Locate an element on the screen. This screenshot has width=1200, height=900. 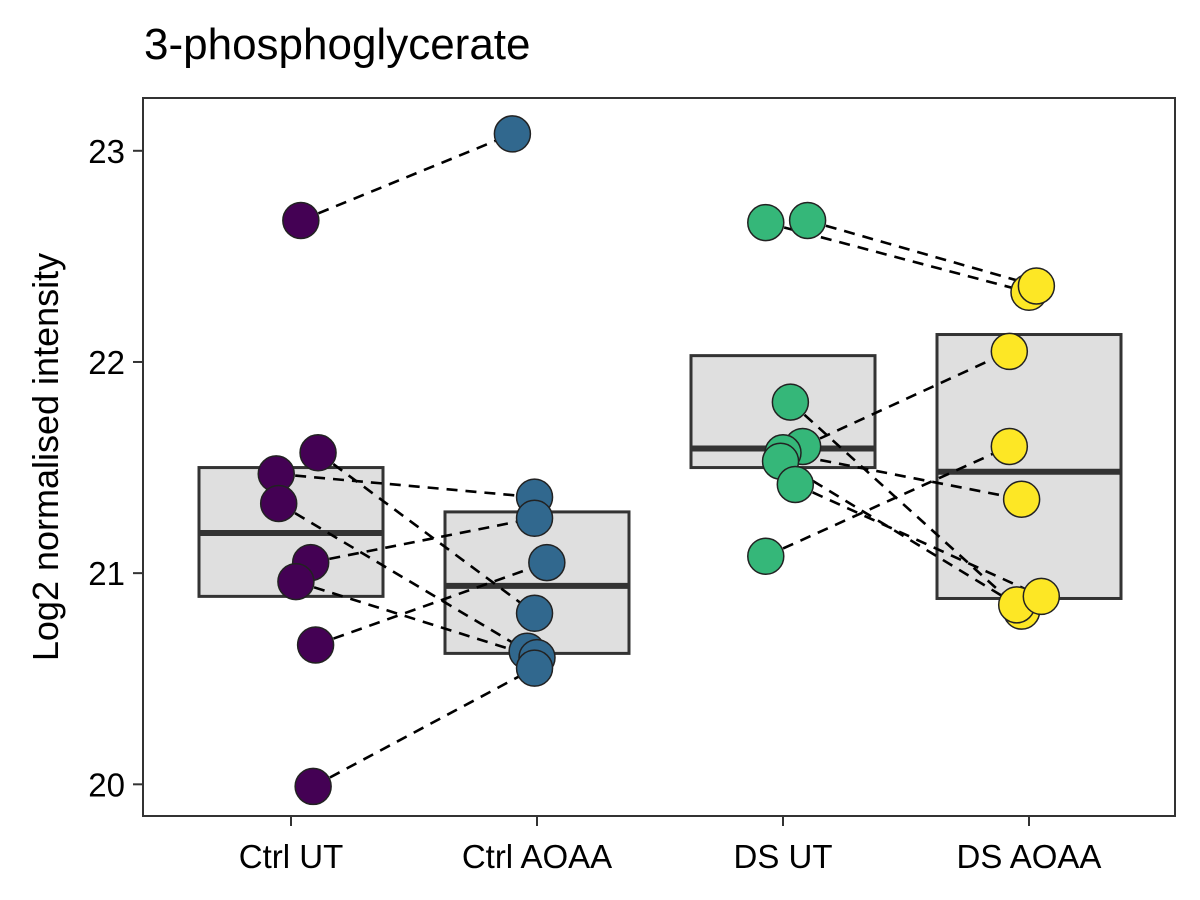
y-tick-label-1: 21 is located at coordinates (106, 573).